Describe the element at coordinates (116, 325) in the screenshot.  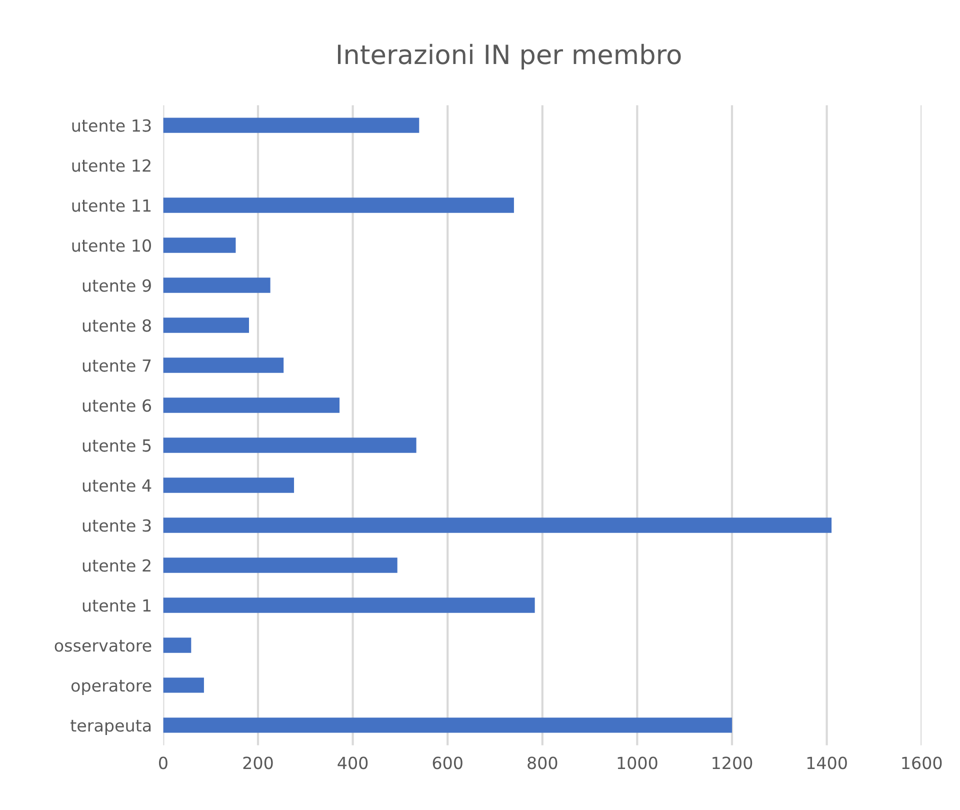
I see `y-tick-label: utente 8` at that location.